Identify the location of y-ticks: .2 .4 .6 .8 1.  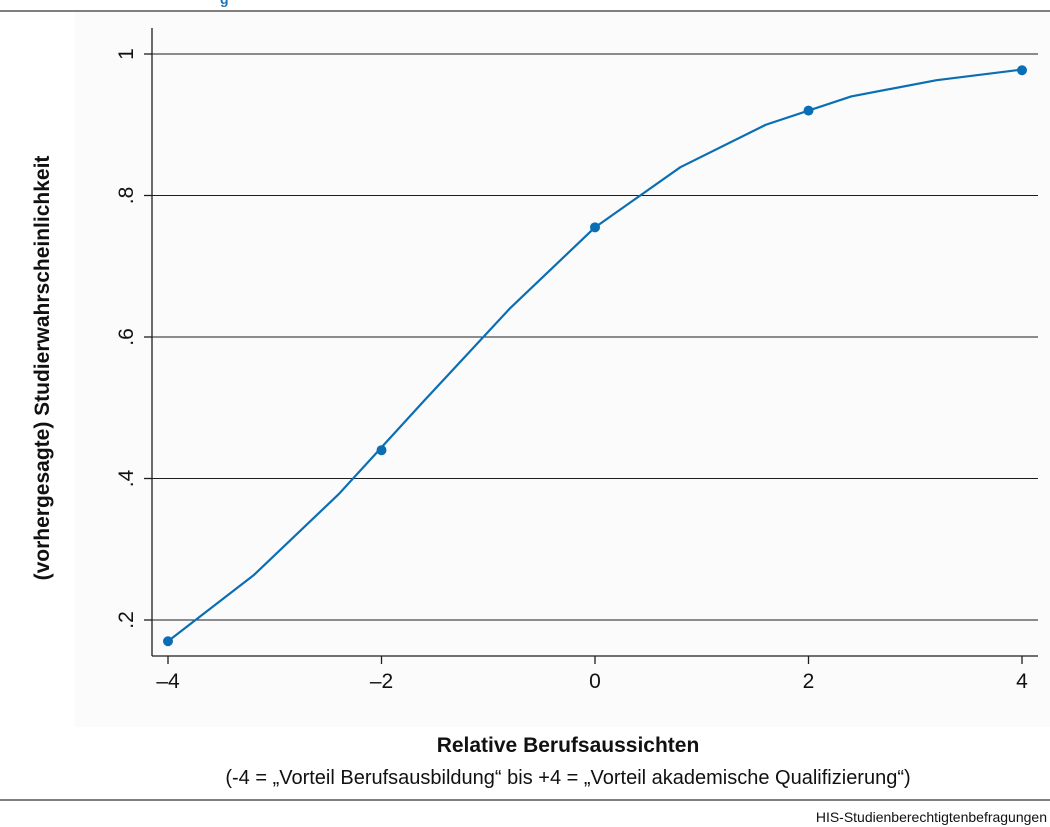
(133, 338).